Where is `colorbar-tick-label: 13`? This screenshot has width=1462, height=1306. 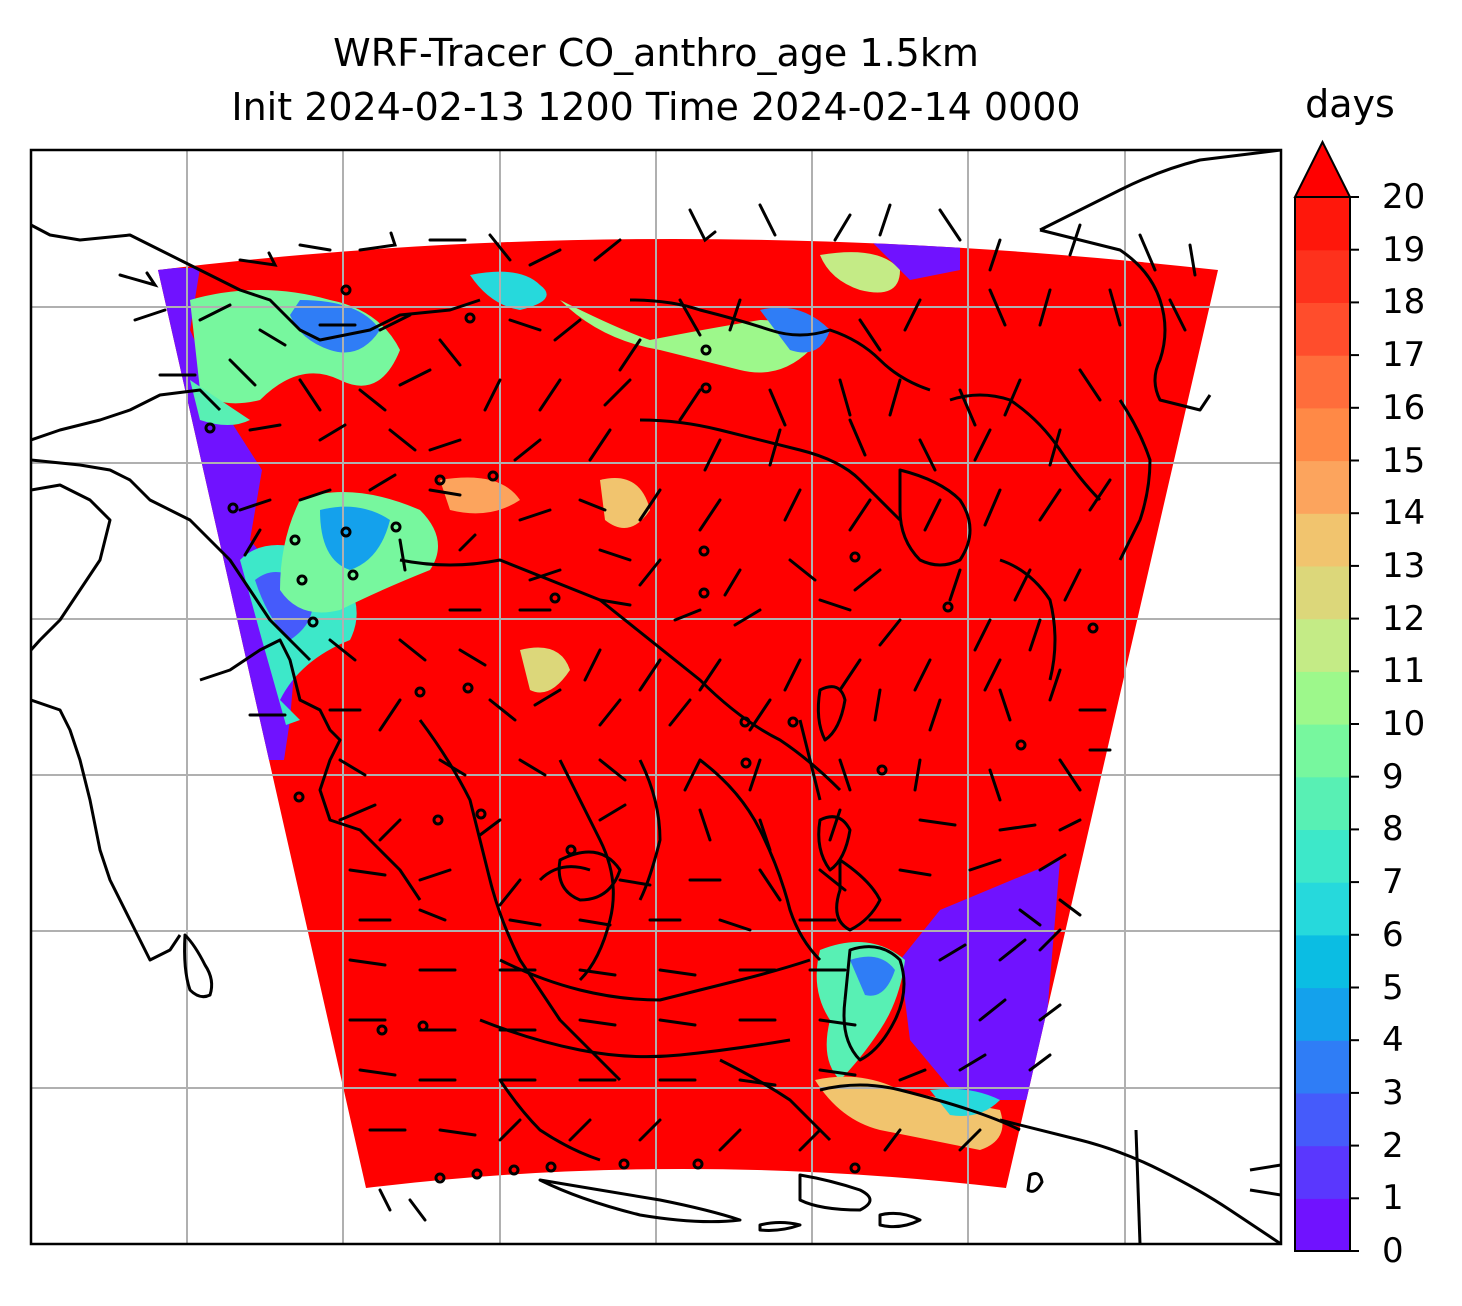 colorbar-tick-label: 13 is located at coordinates (1404, 565).